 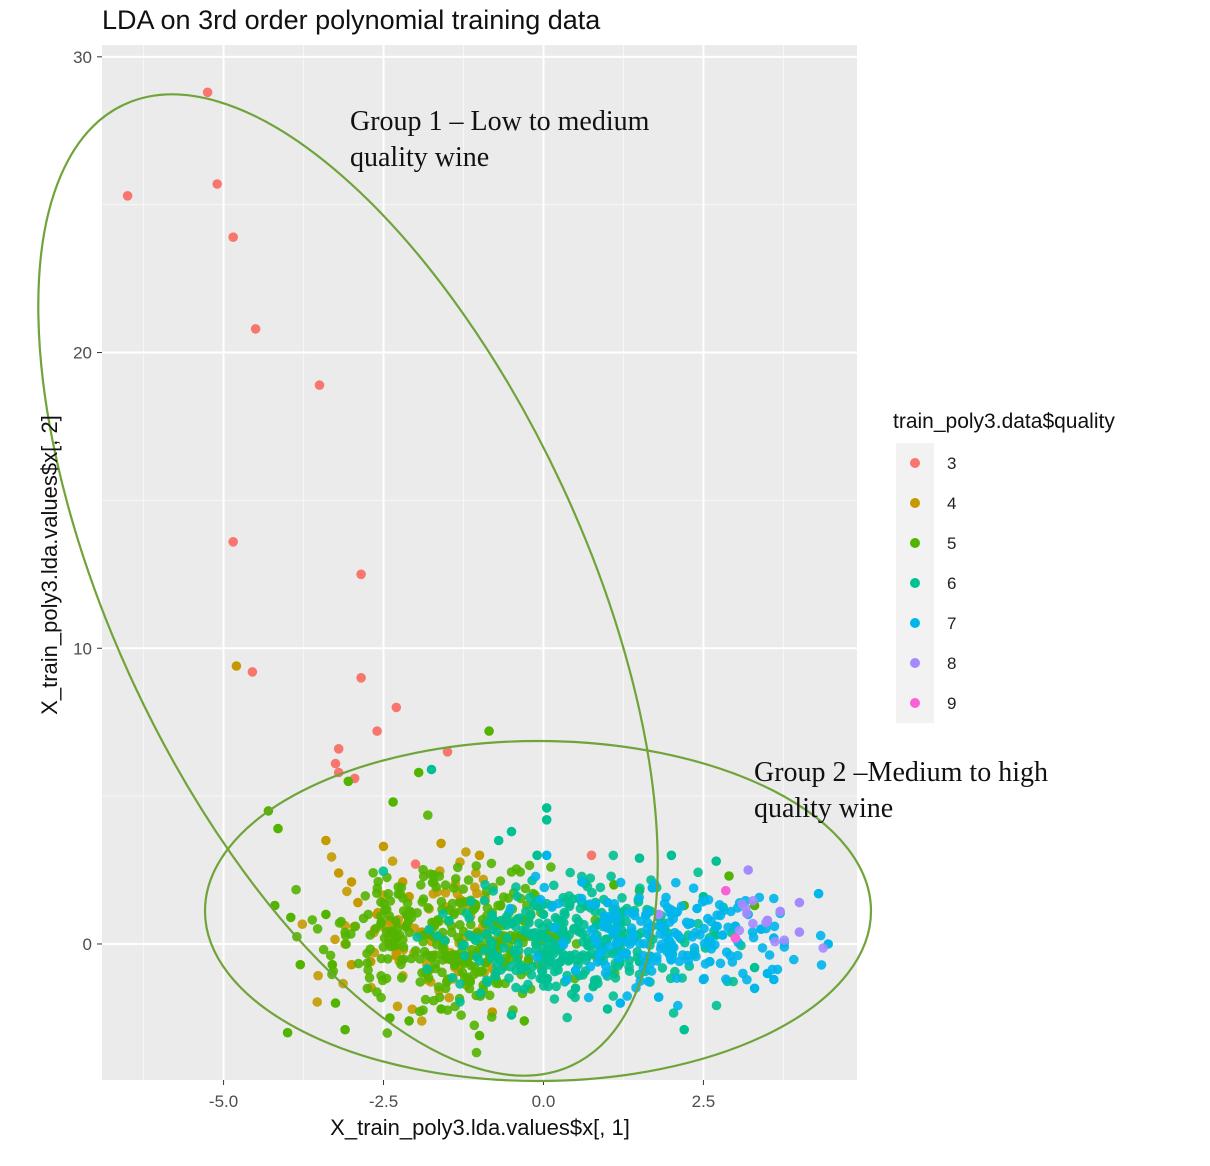 I want to click on group-1-line-2: quality wine, so click(x=419, y=157).